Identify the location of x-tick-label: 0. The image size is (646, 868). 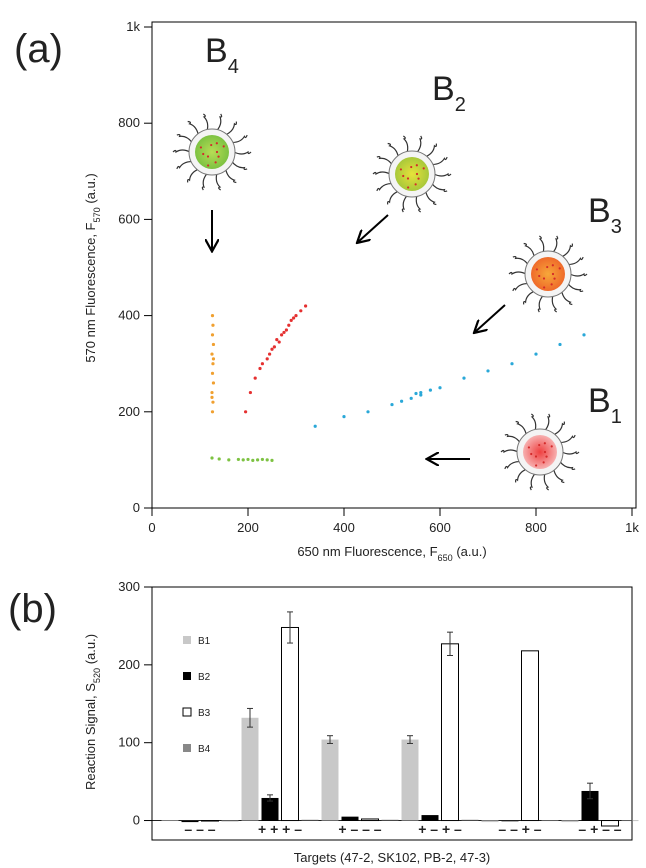
(151, 527).